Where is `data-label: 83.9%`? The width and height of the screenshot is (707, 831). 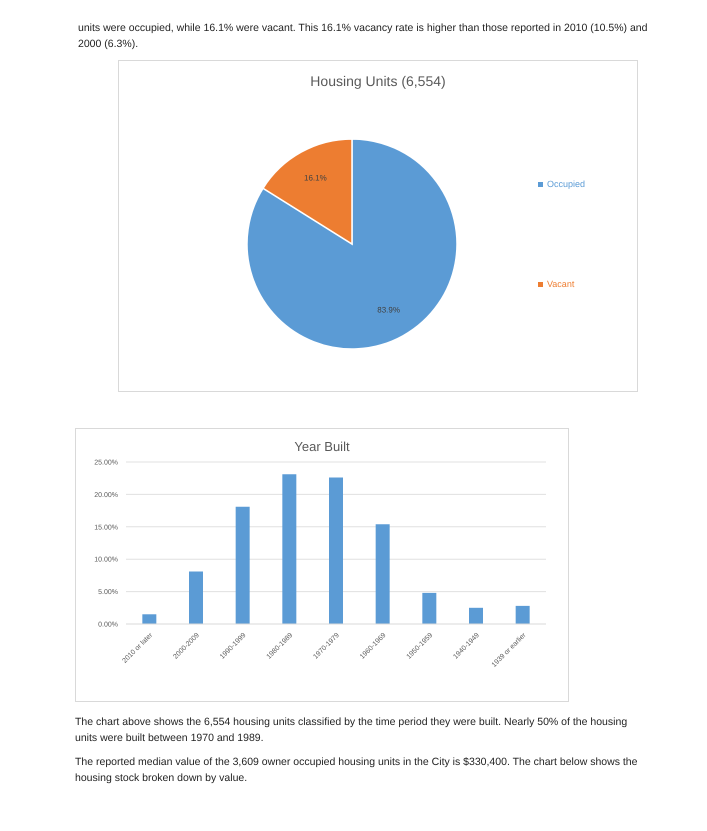
data-label: 83.9% is located at coordinates (388, 310).